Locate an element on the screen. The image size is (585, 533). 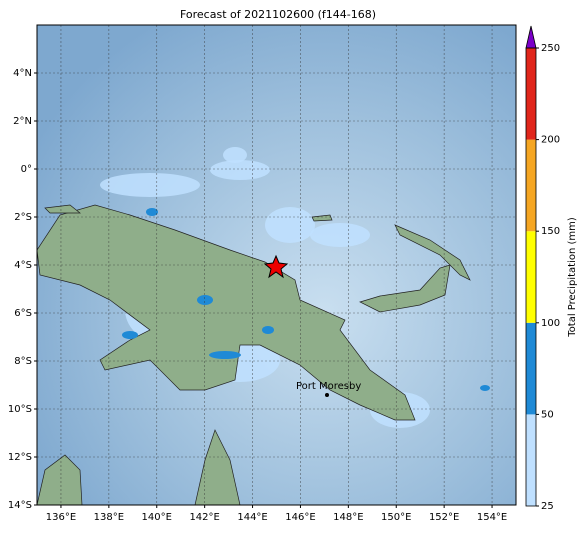
y-tick-label: 2°N is located at coordinates (22, 121).